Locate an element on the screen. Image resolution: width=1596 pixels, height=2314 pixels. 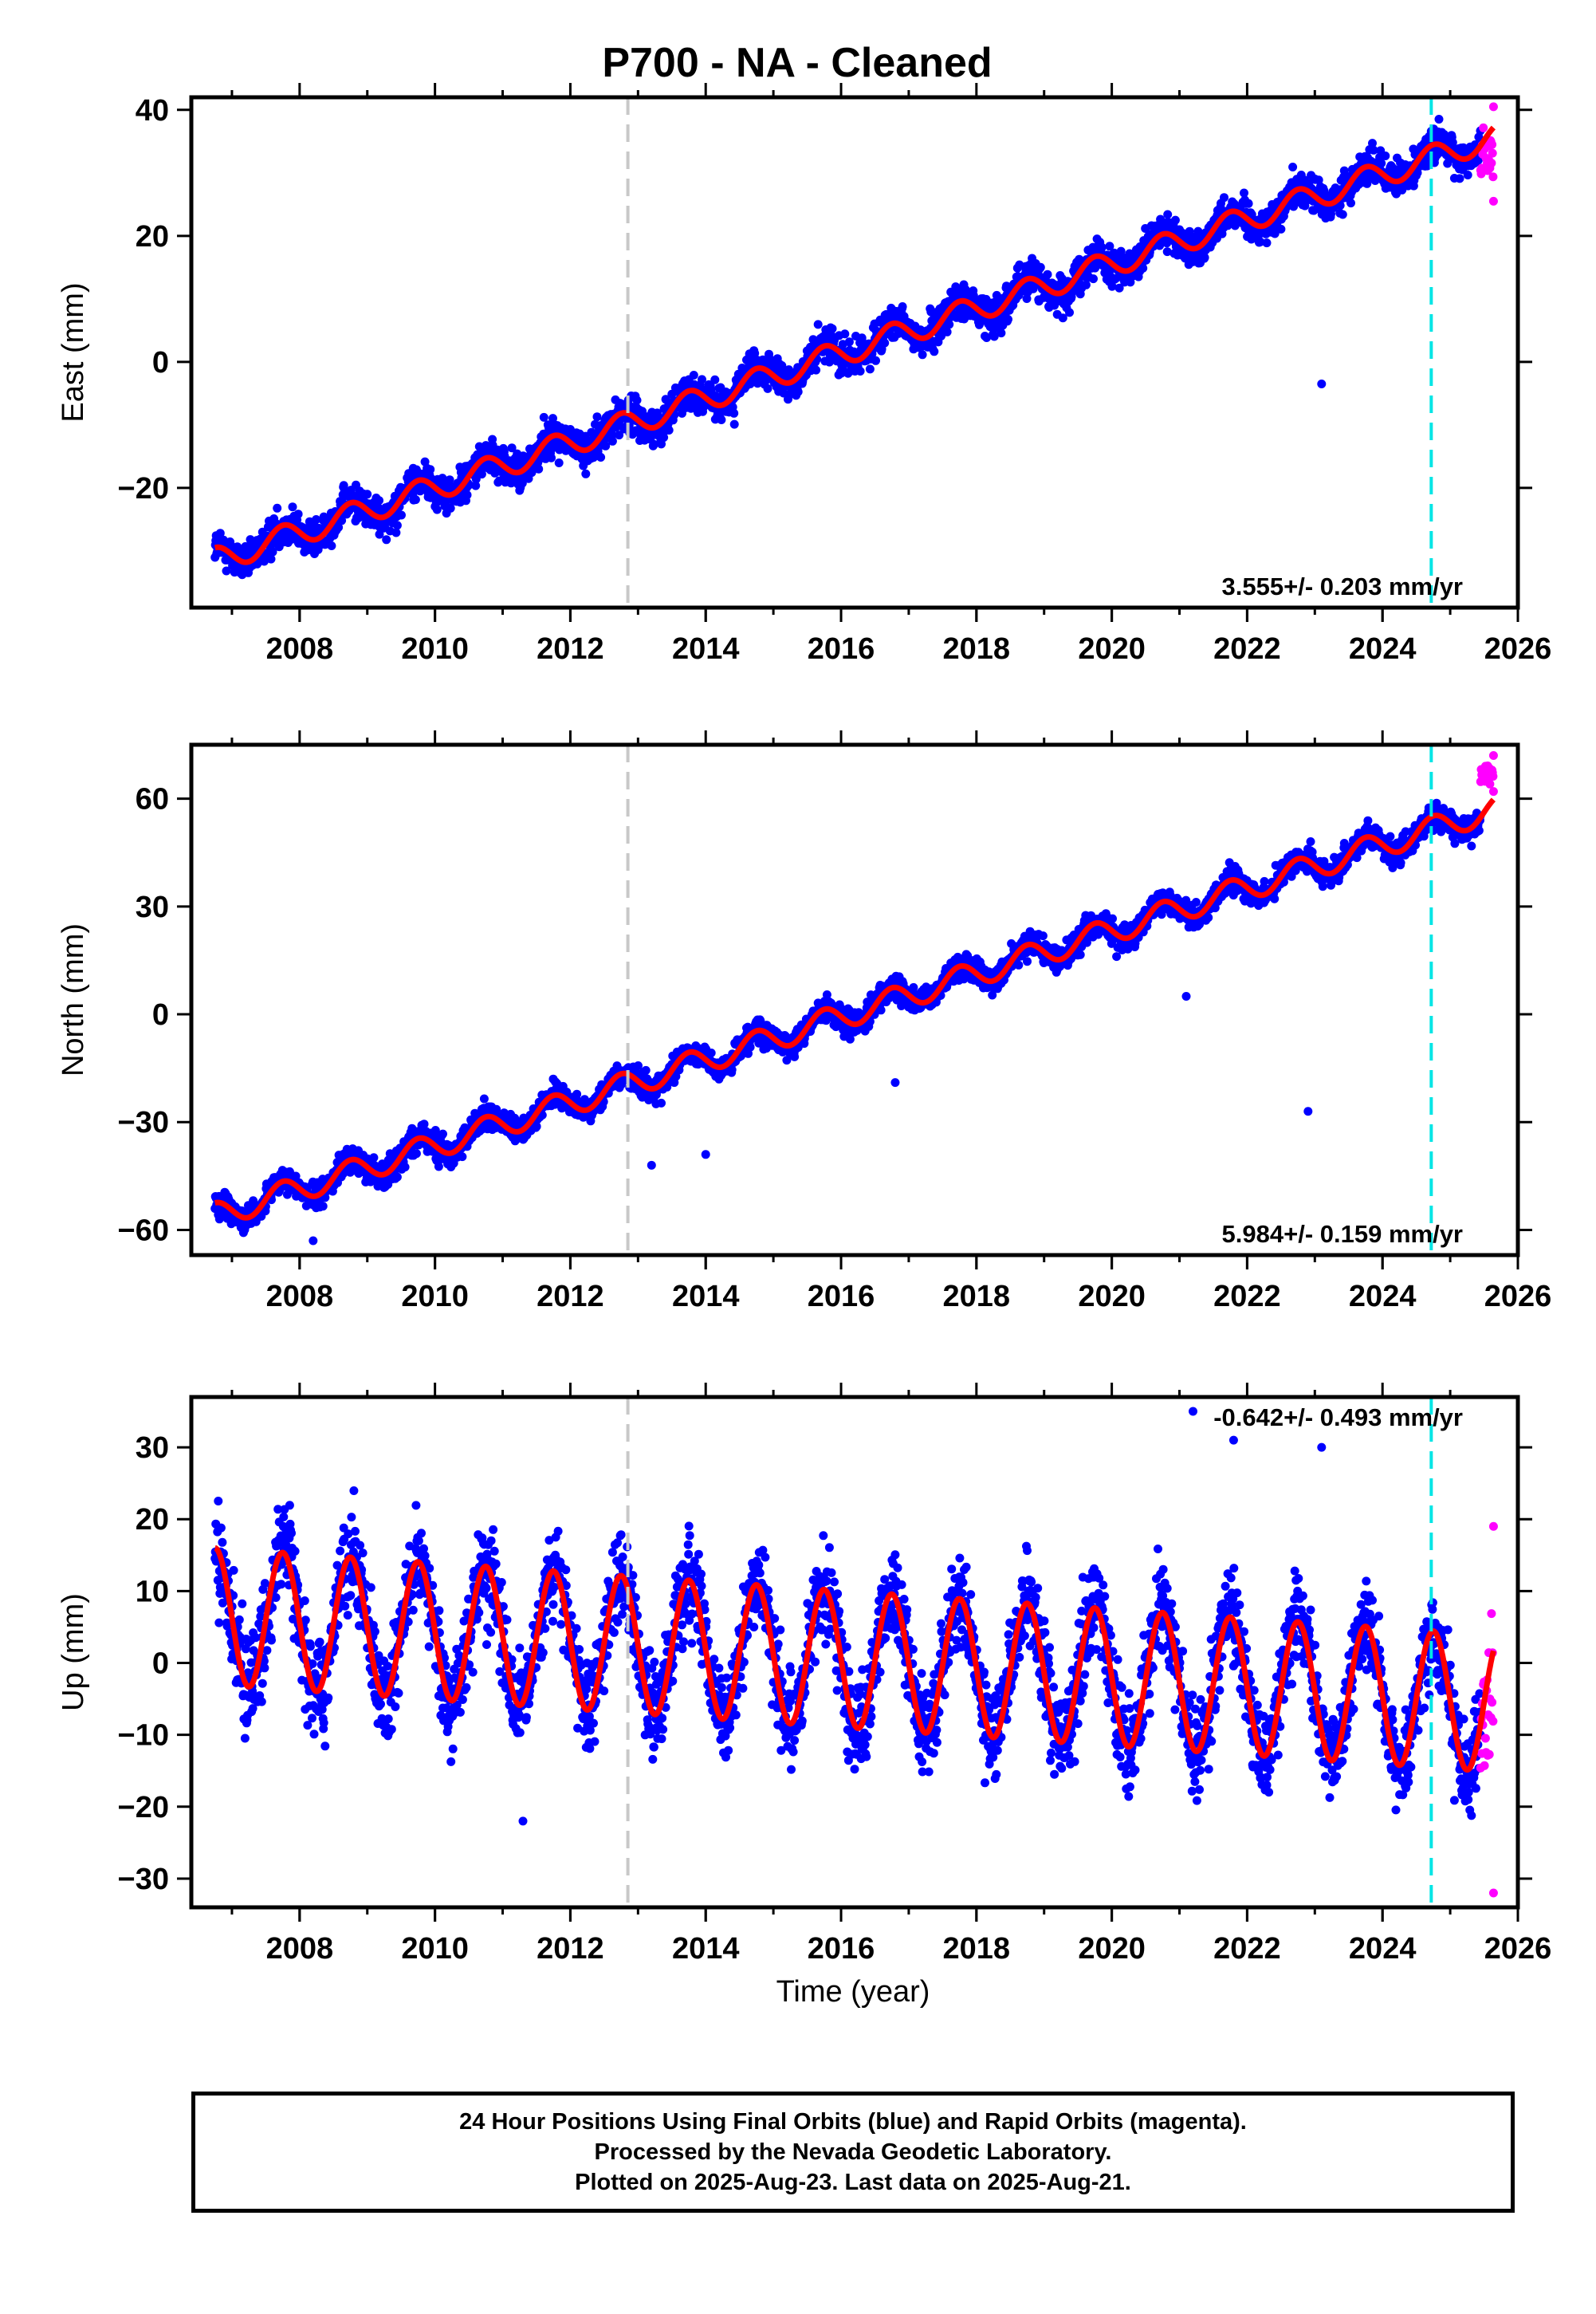
x-tick-label: 2024 is located at coordinates (1383, 649).